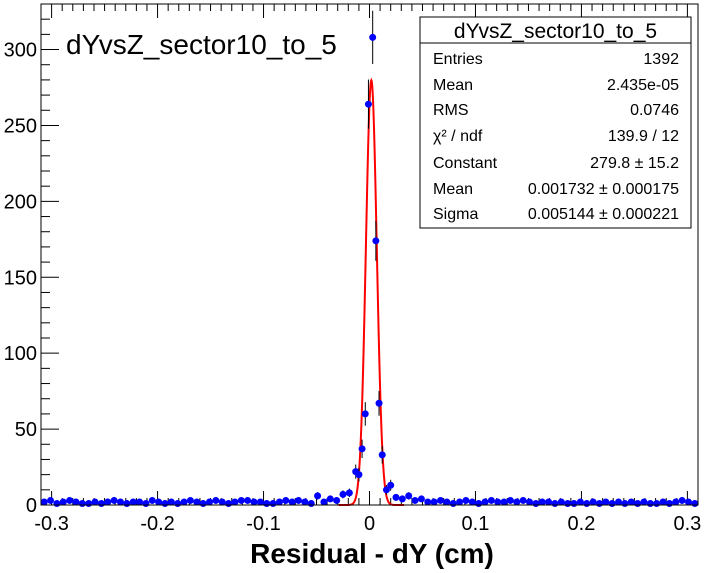 This screenshot has height=573, width=710. I want to click on stats-row-value: 2.435e-05, so click(643, 85).